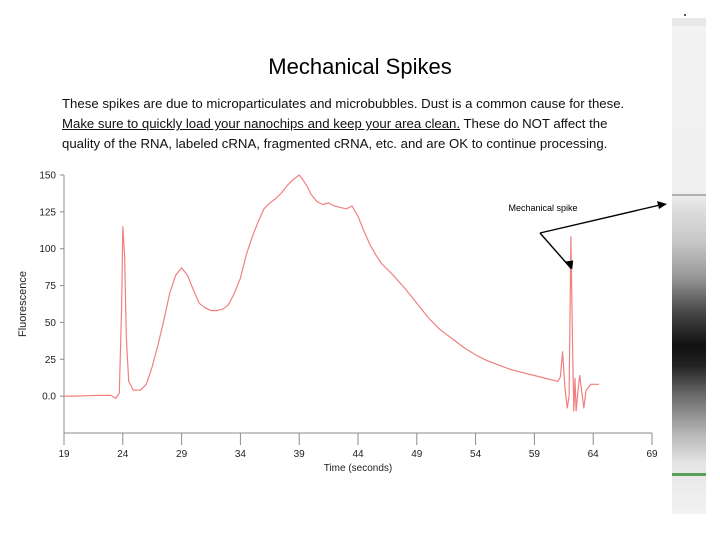 Image resolution: width=720 pixels, height=540 pixels. I want to click on slide-title: Mechanical Spikes, so click(360, 66).